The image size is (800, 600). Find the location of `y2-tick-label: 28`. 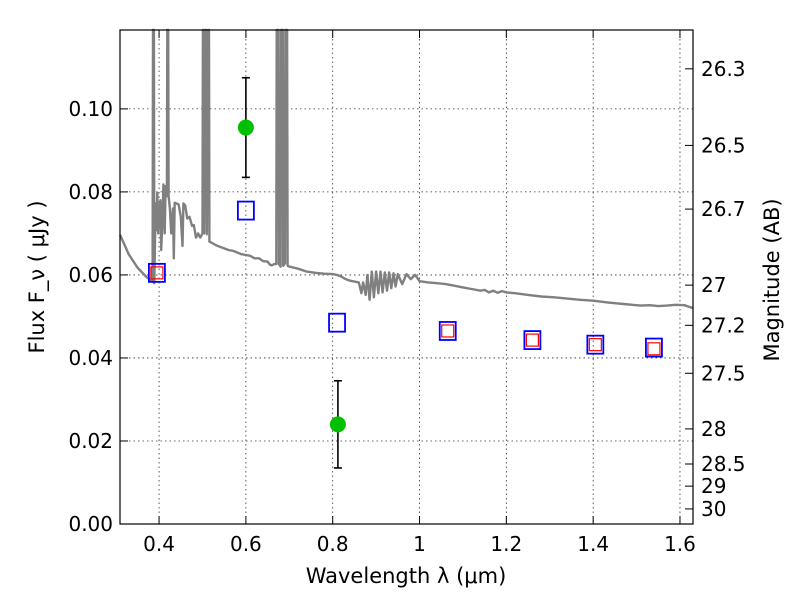

y2-tick-label: 28 is located at coordinates (713, 429).